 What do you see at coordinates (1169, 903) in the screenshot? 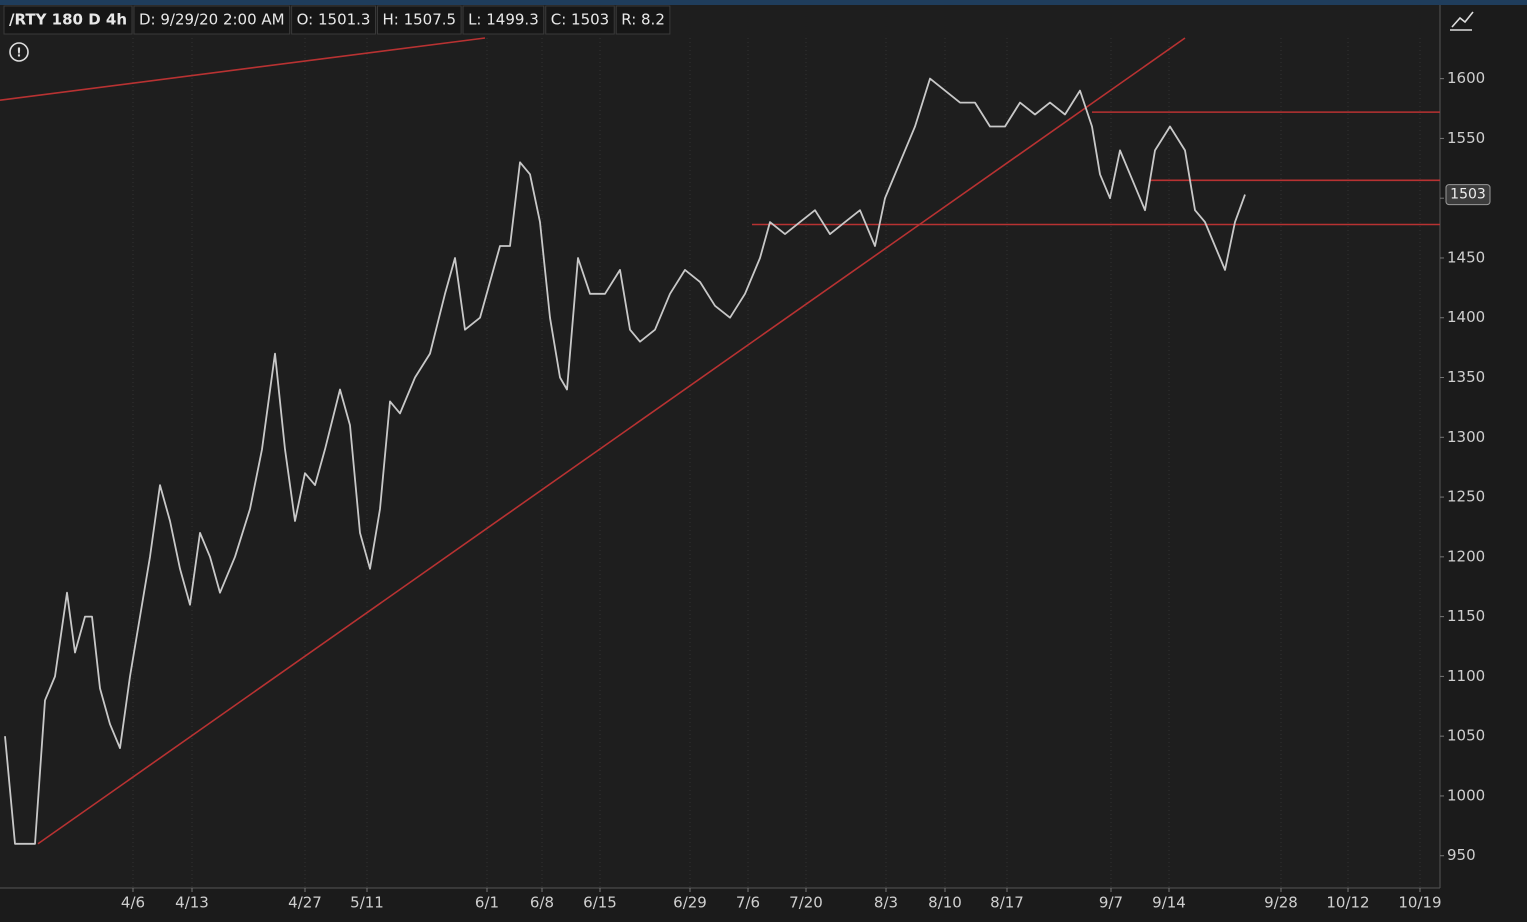
I see `x-tick-label: 9/14` at bounding box center [1169, 903].